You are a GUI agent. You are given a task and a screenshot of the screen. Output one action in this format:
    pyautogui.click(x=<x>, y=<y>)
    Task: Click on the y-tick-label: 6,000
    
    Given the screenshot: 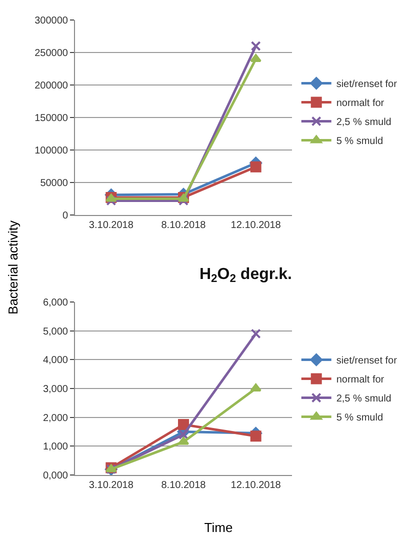 What is the action you would take?
    pyautogui.click(x=55, y=303)
    